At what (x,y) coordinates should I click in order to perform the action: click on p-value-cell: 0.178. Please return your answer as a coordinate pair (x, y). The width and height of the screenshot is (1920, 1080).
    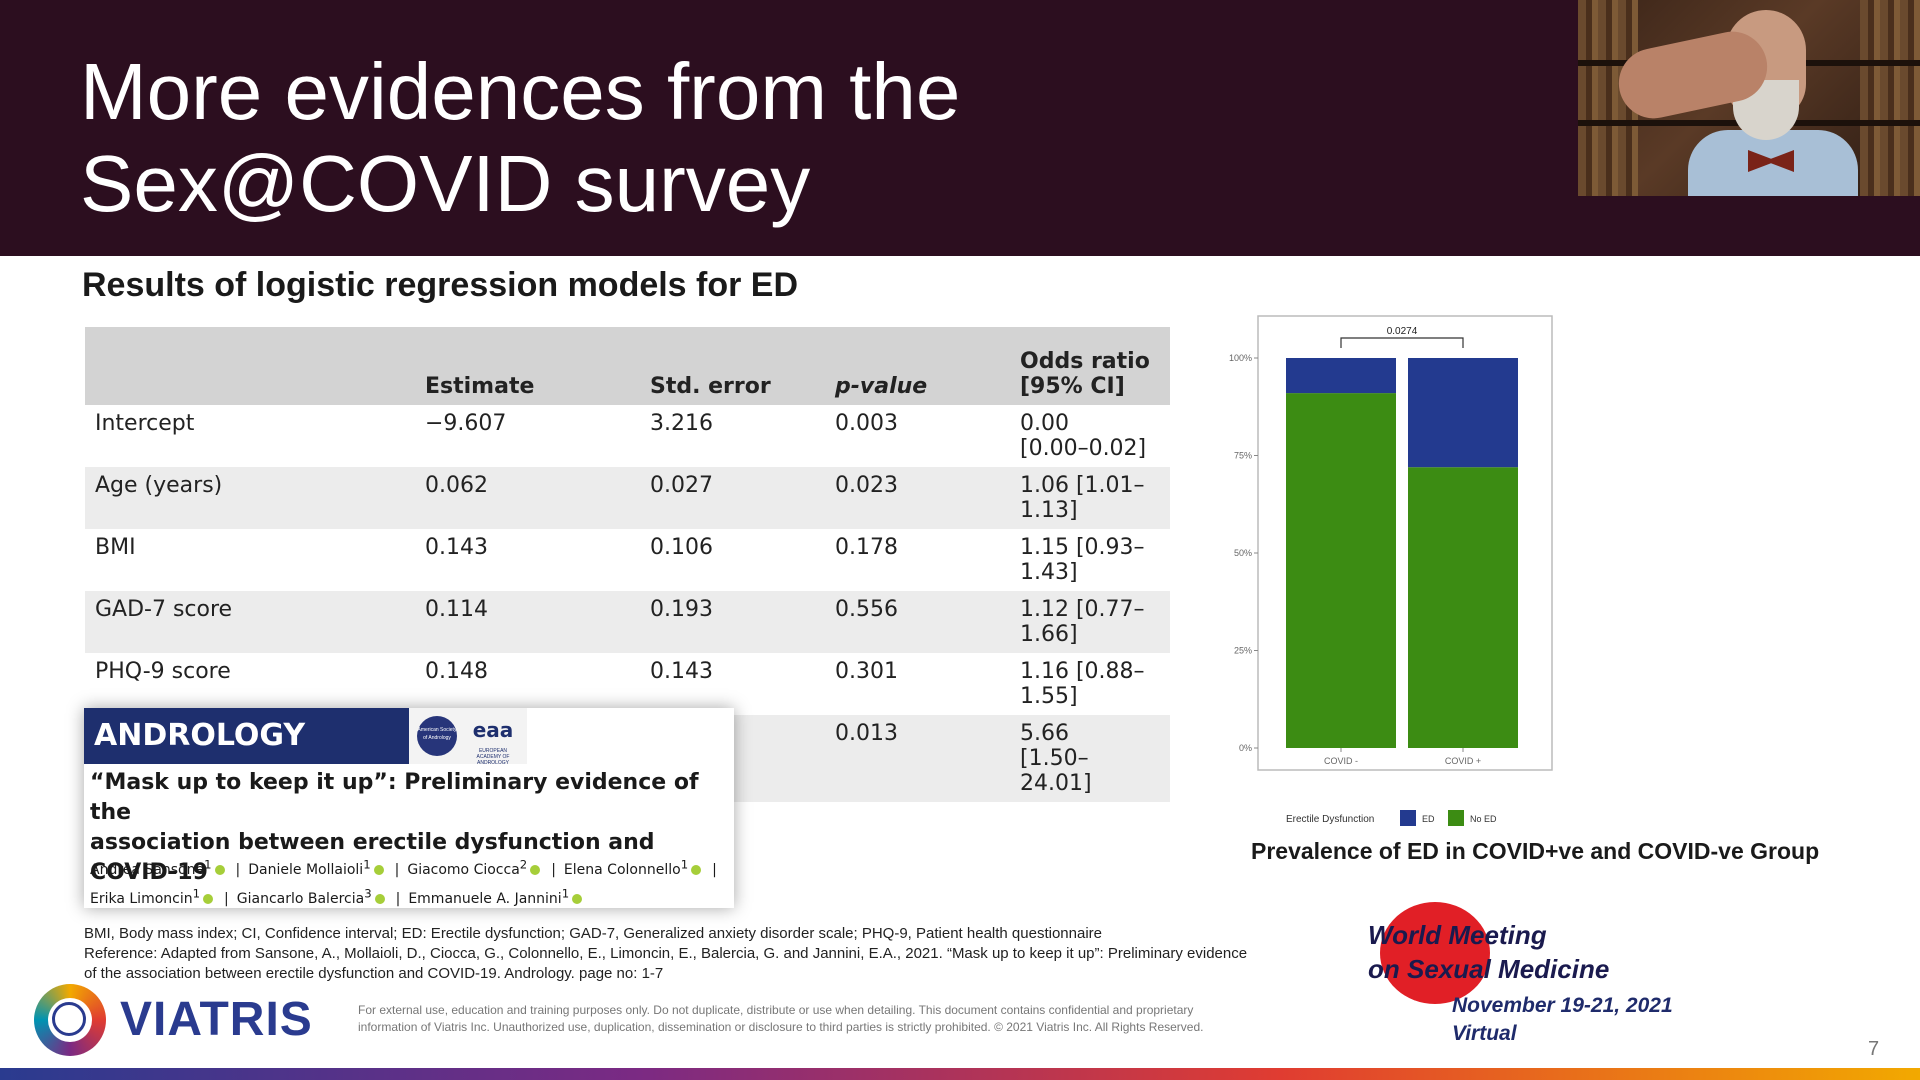
    Looking at the image, I should click on (866, 547).